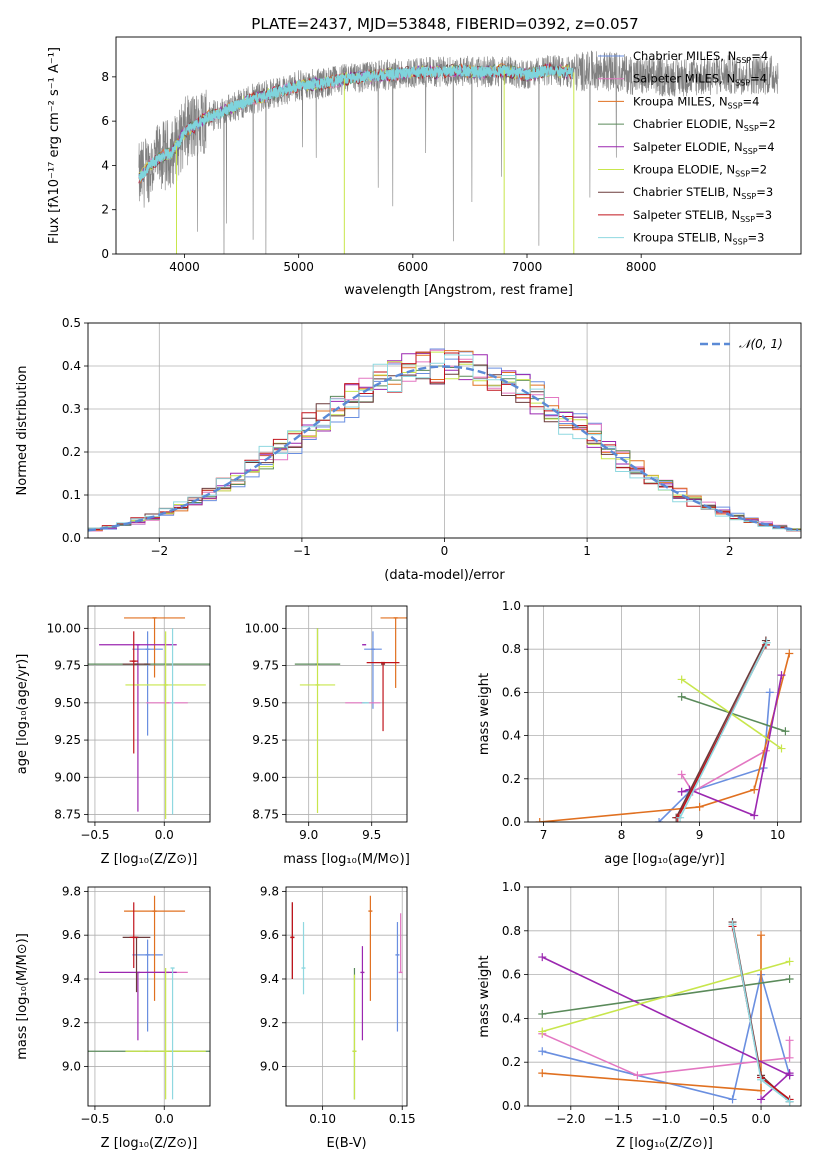  What do you see at coordinates (94, 1119) in the screenshot?
I see `mass_vs_Z-xtick-label: −0.5` at bounding box center [94, 1119].